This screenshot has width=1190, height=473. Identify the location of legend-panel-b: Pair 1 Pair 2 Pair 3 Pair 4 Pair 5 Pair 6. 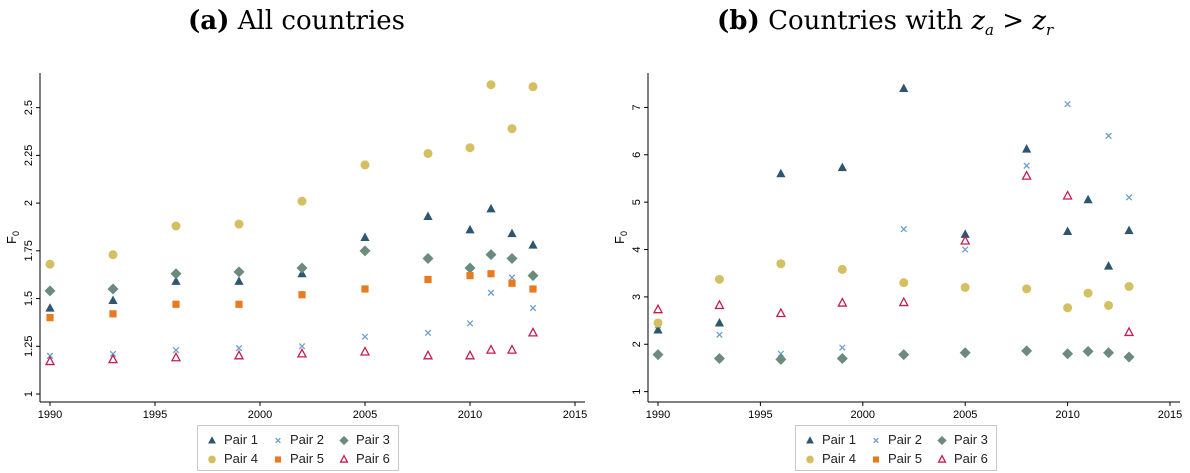
(896, 448).